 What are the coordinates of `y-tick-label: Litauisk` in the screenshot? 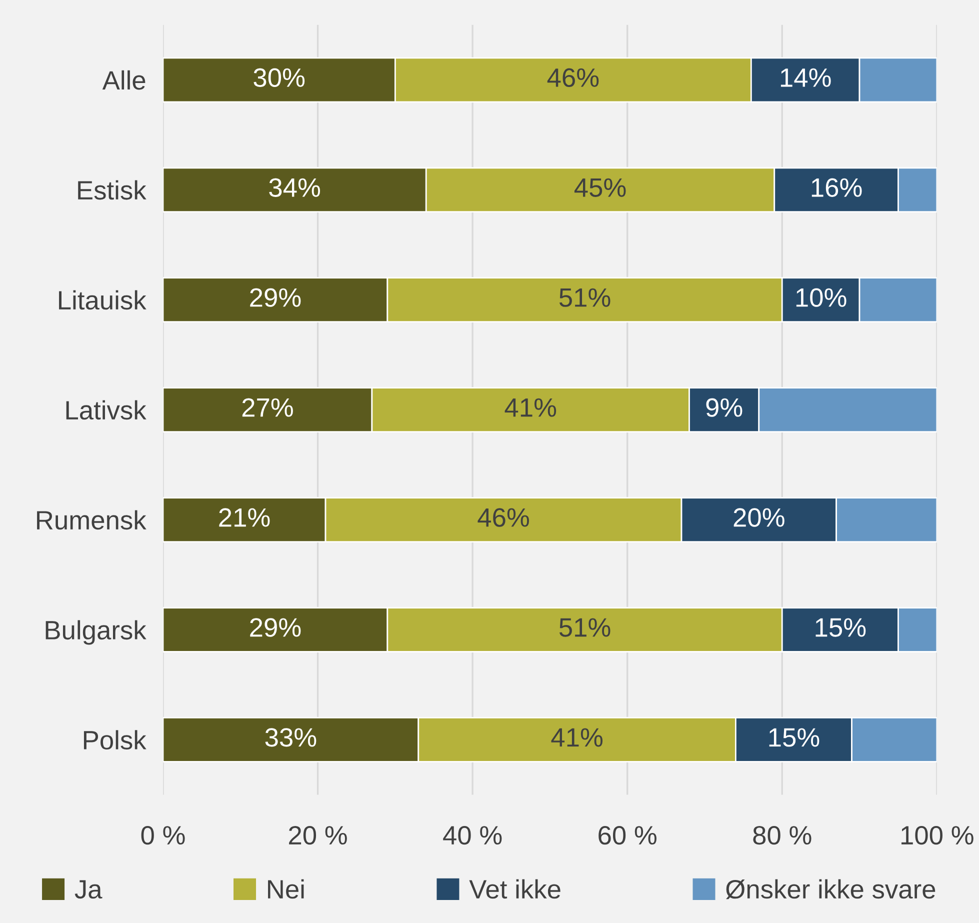 It's located at (102, 300).